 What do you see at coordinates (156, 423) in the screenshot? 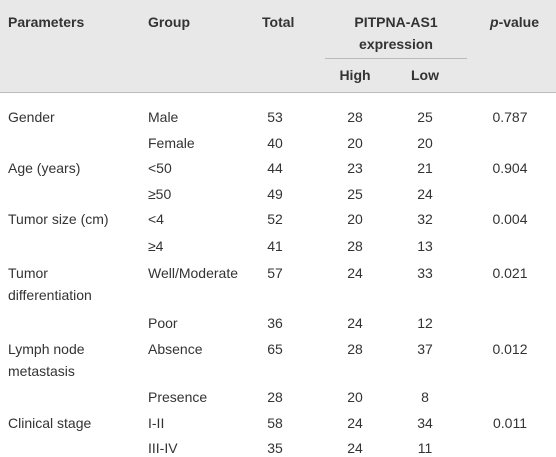
I see `group: I-II` at bounding box center [156, 423].